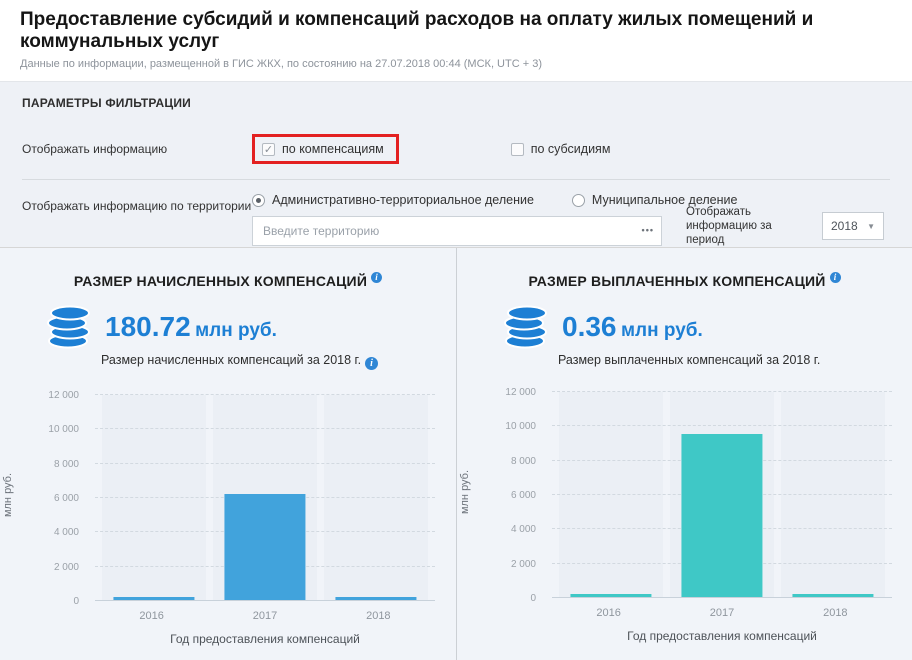 This screenshot has height=660, width=912. I want to click on card-title-text: РАЗМЕР НАЧИСЛЕННЫХ КОМПЕНСАЦИЙ, so click(220, 281).